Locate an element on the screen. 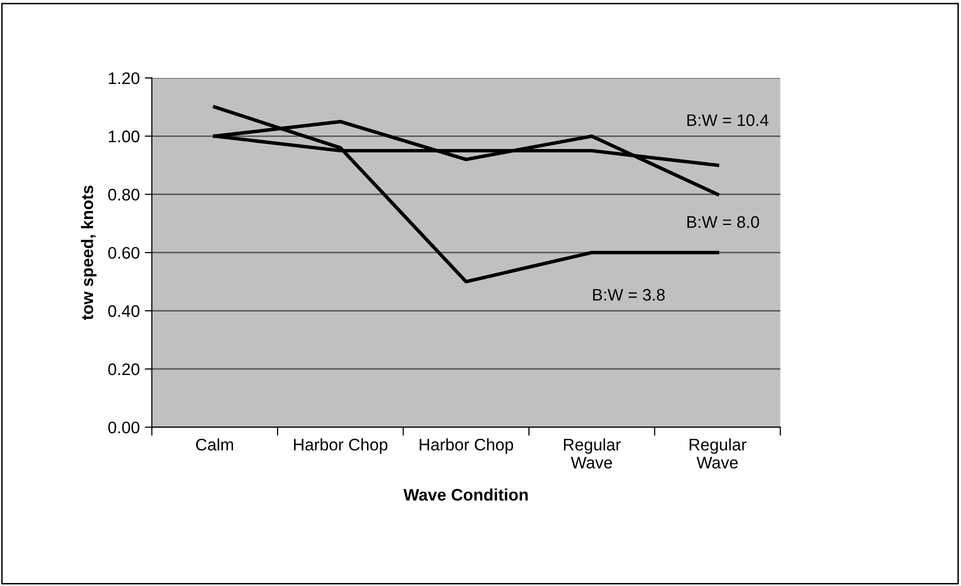 This screenshot has width=961, height=586. y-tick-label: 0.20 is located at coordinates (124, 369).